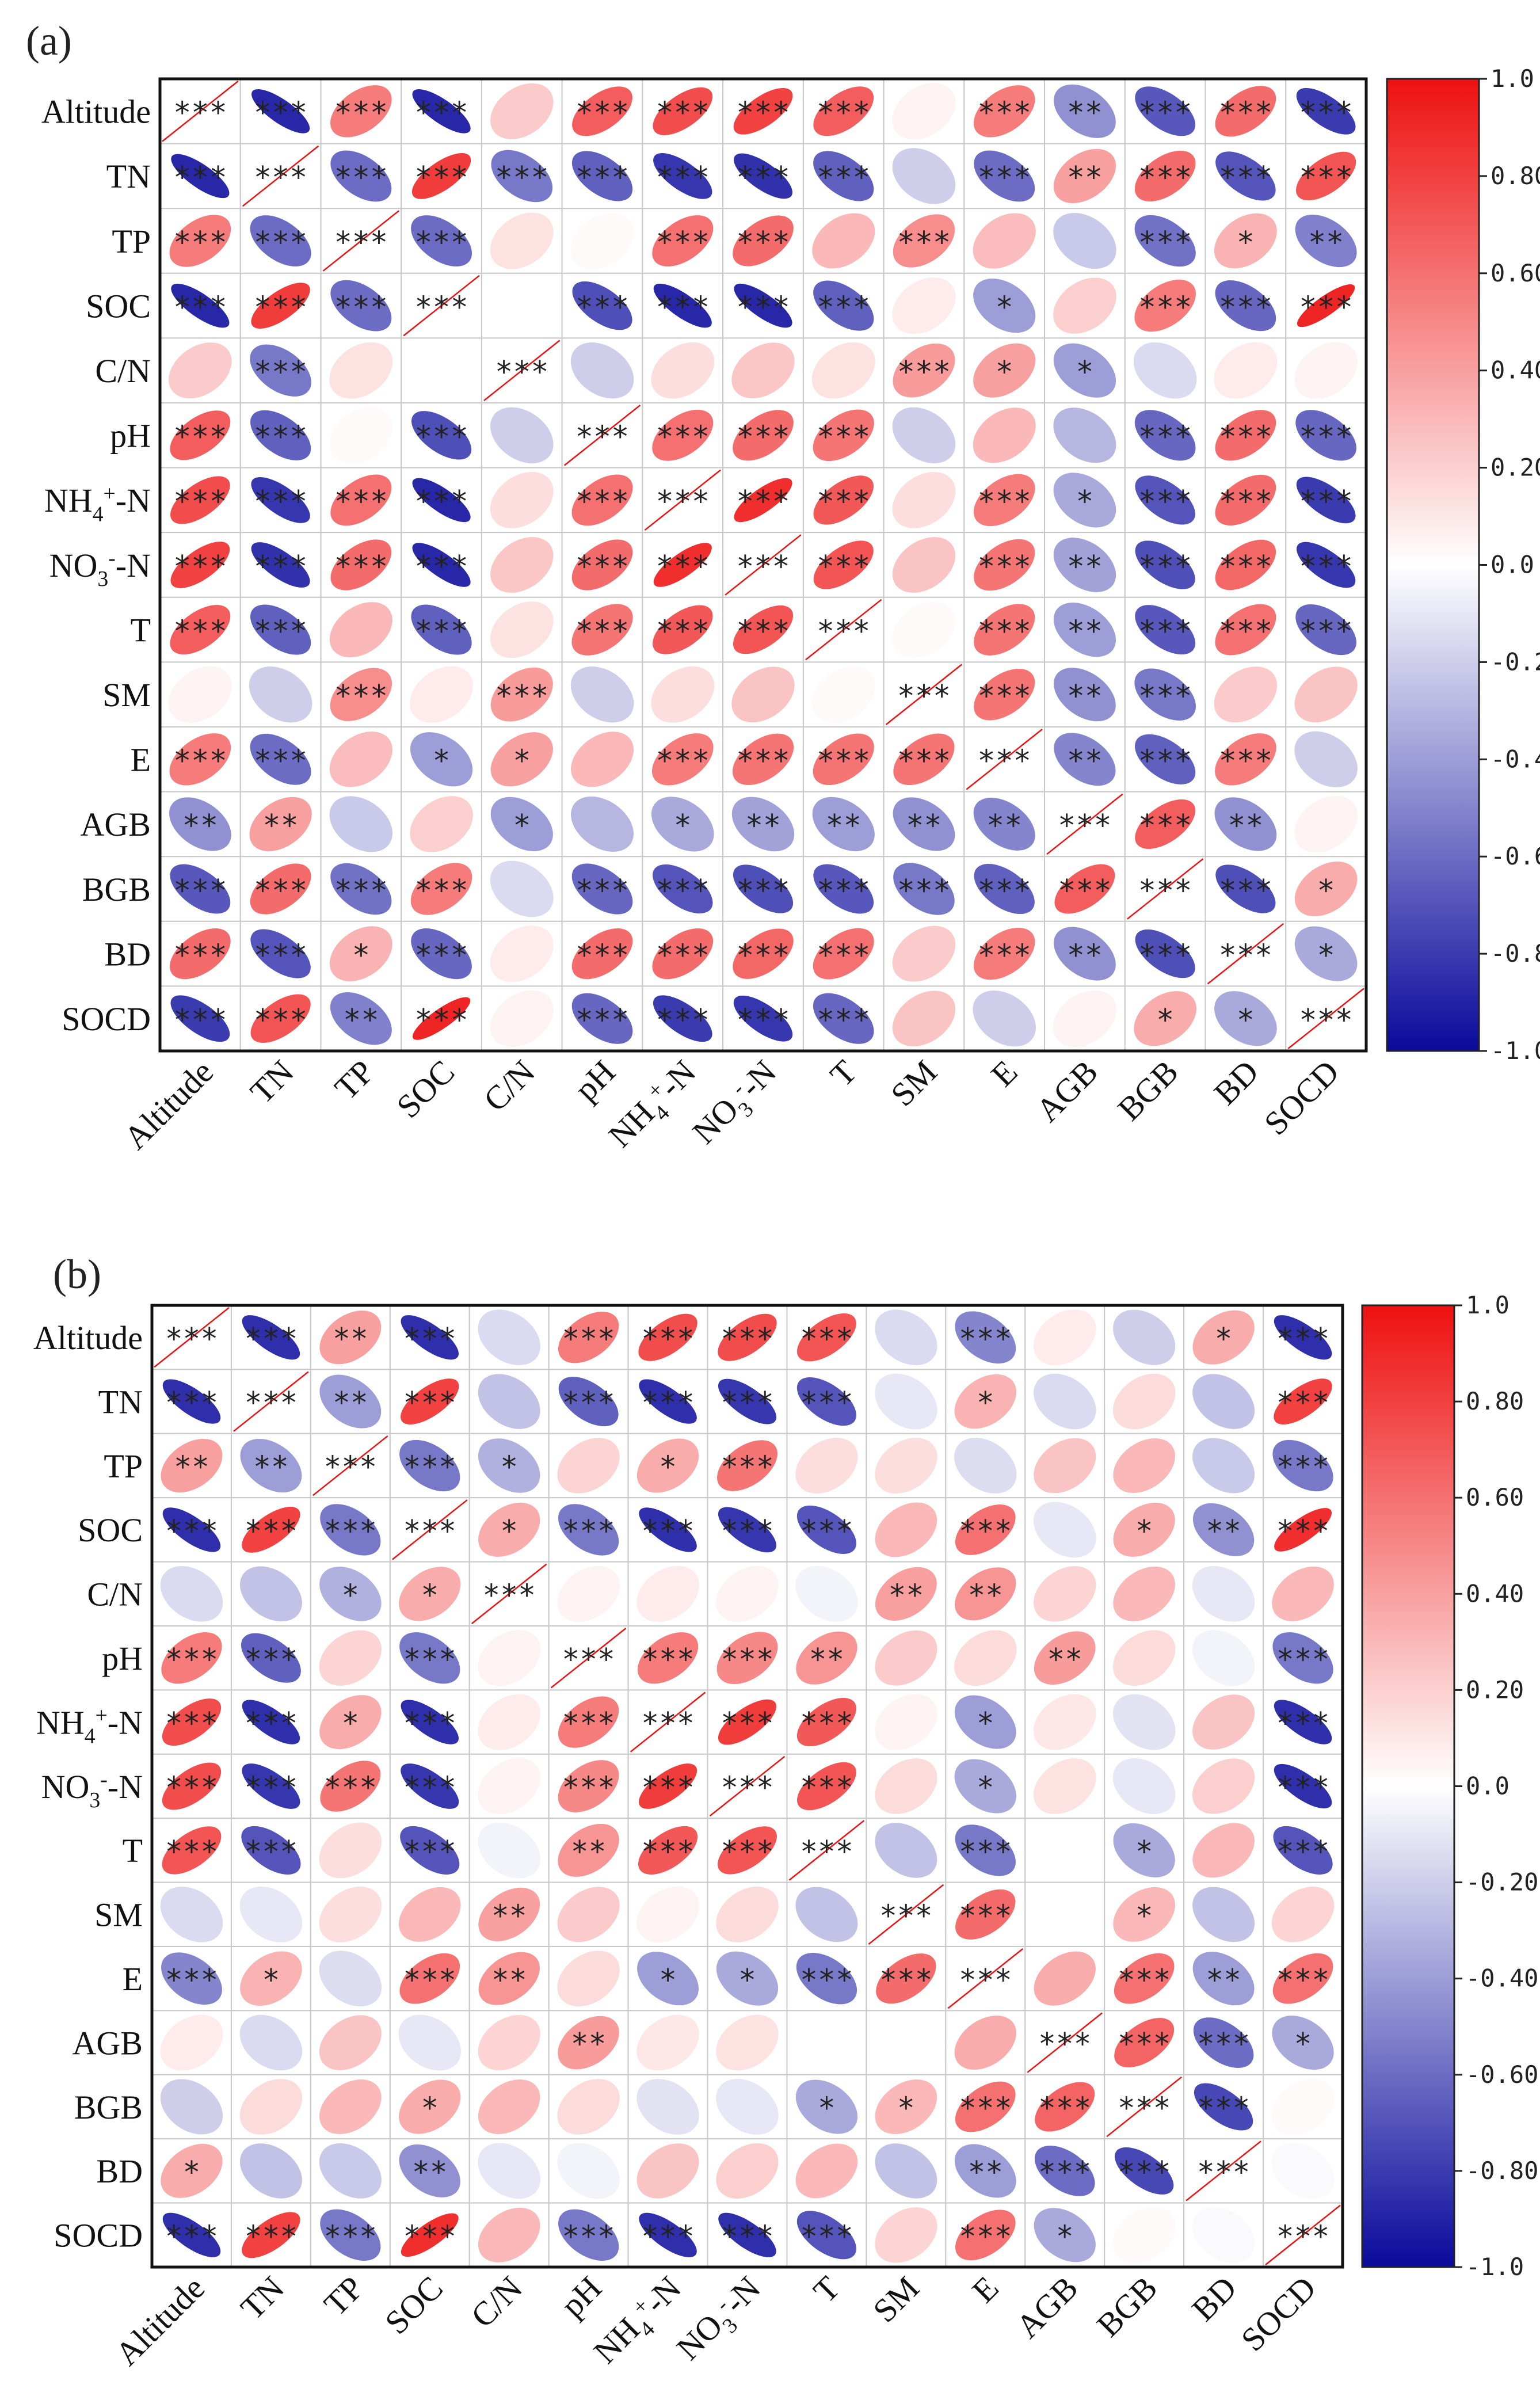 This screenshot has width=1540, height=2396. Describe the element at coordinates (429, 2171) in the screenshot. I see `cell-bd-soc: **` at that location.